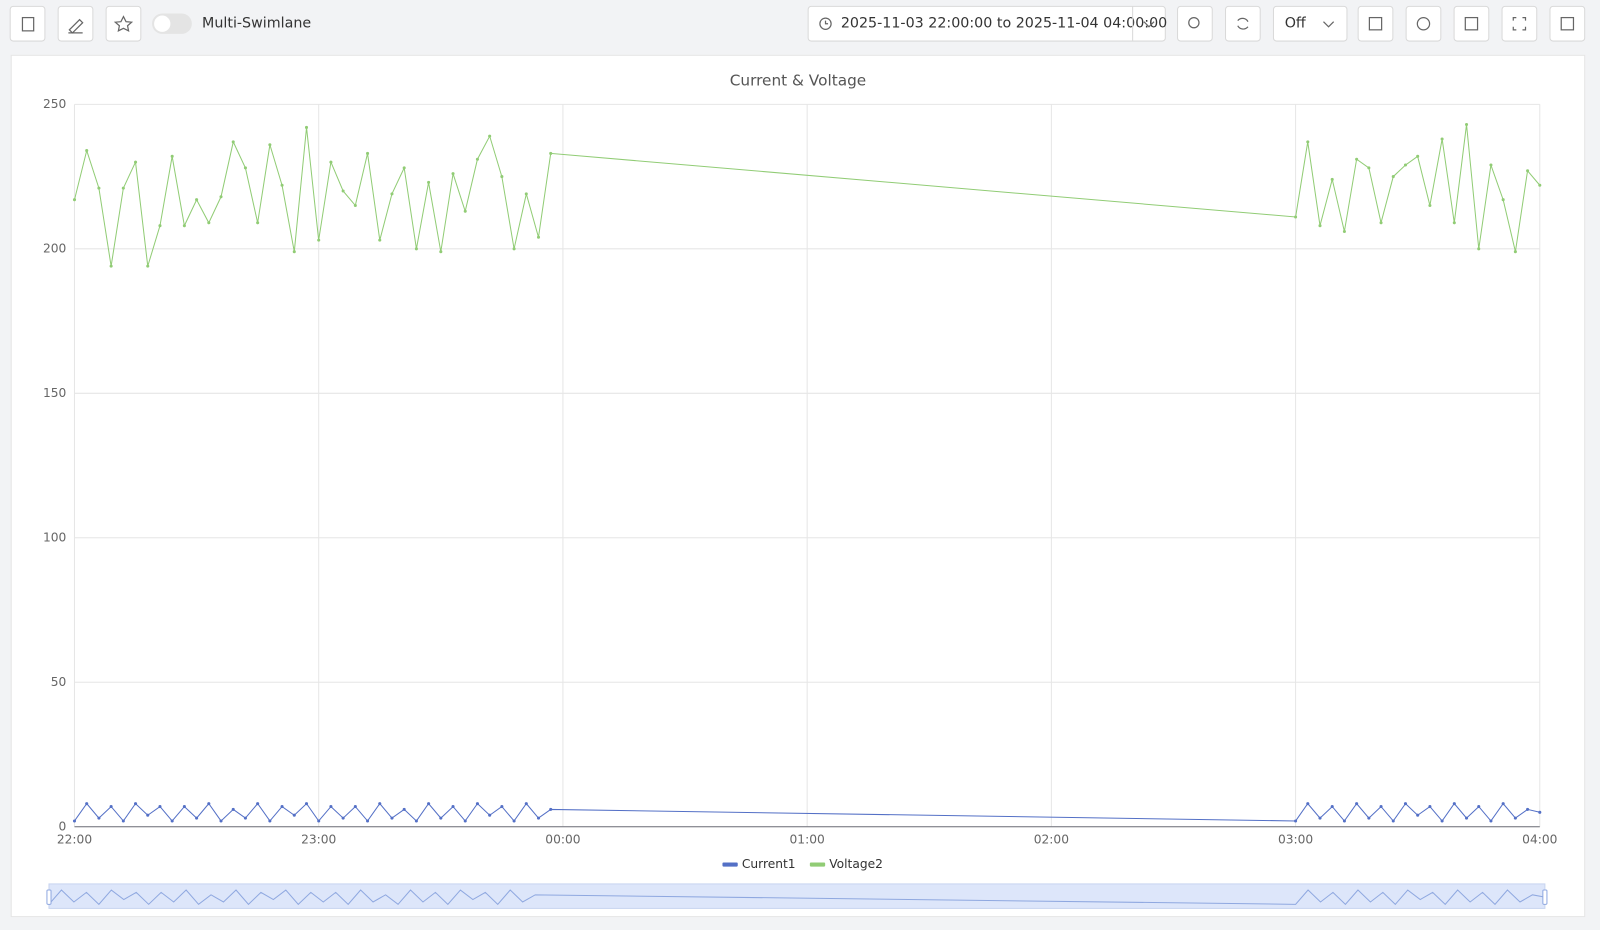 This screenshot has width=1600, height=930. Describe the element at coordinates (1296, 24) in the screenshot. I see `auto-refresh-value: Off` at that location.